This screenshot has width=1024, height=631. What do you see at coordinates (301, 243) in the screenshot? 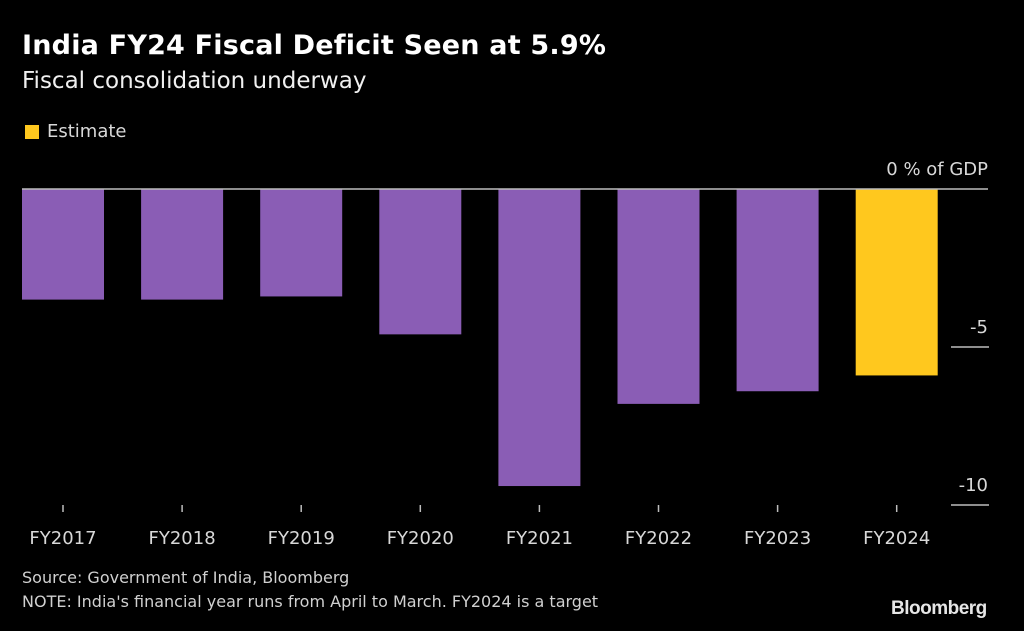
I see `bar-fy2019` at bounding box center [301, 243].